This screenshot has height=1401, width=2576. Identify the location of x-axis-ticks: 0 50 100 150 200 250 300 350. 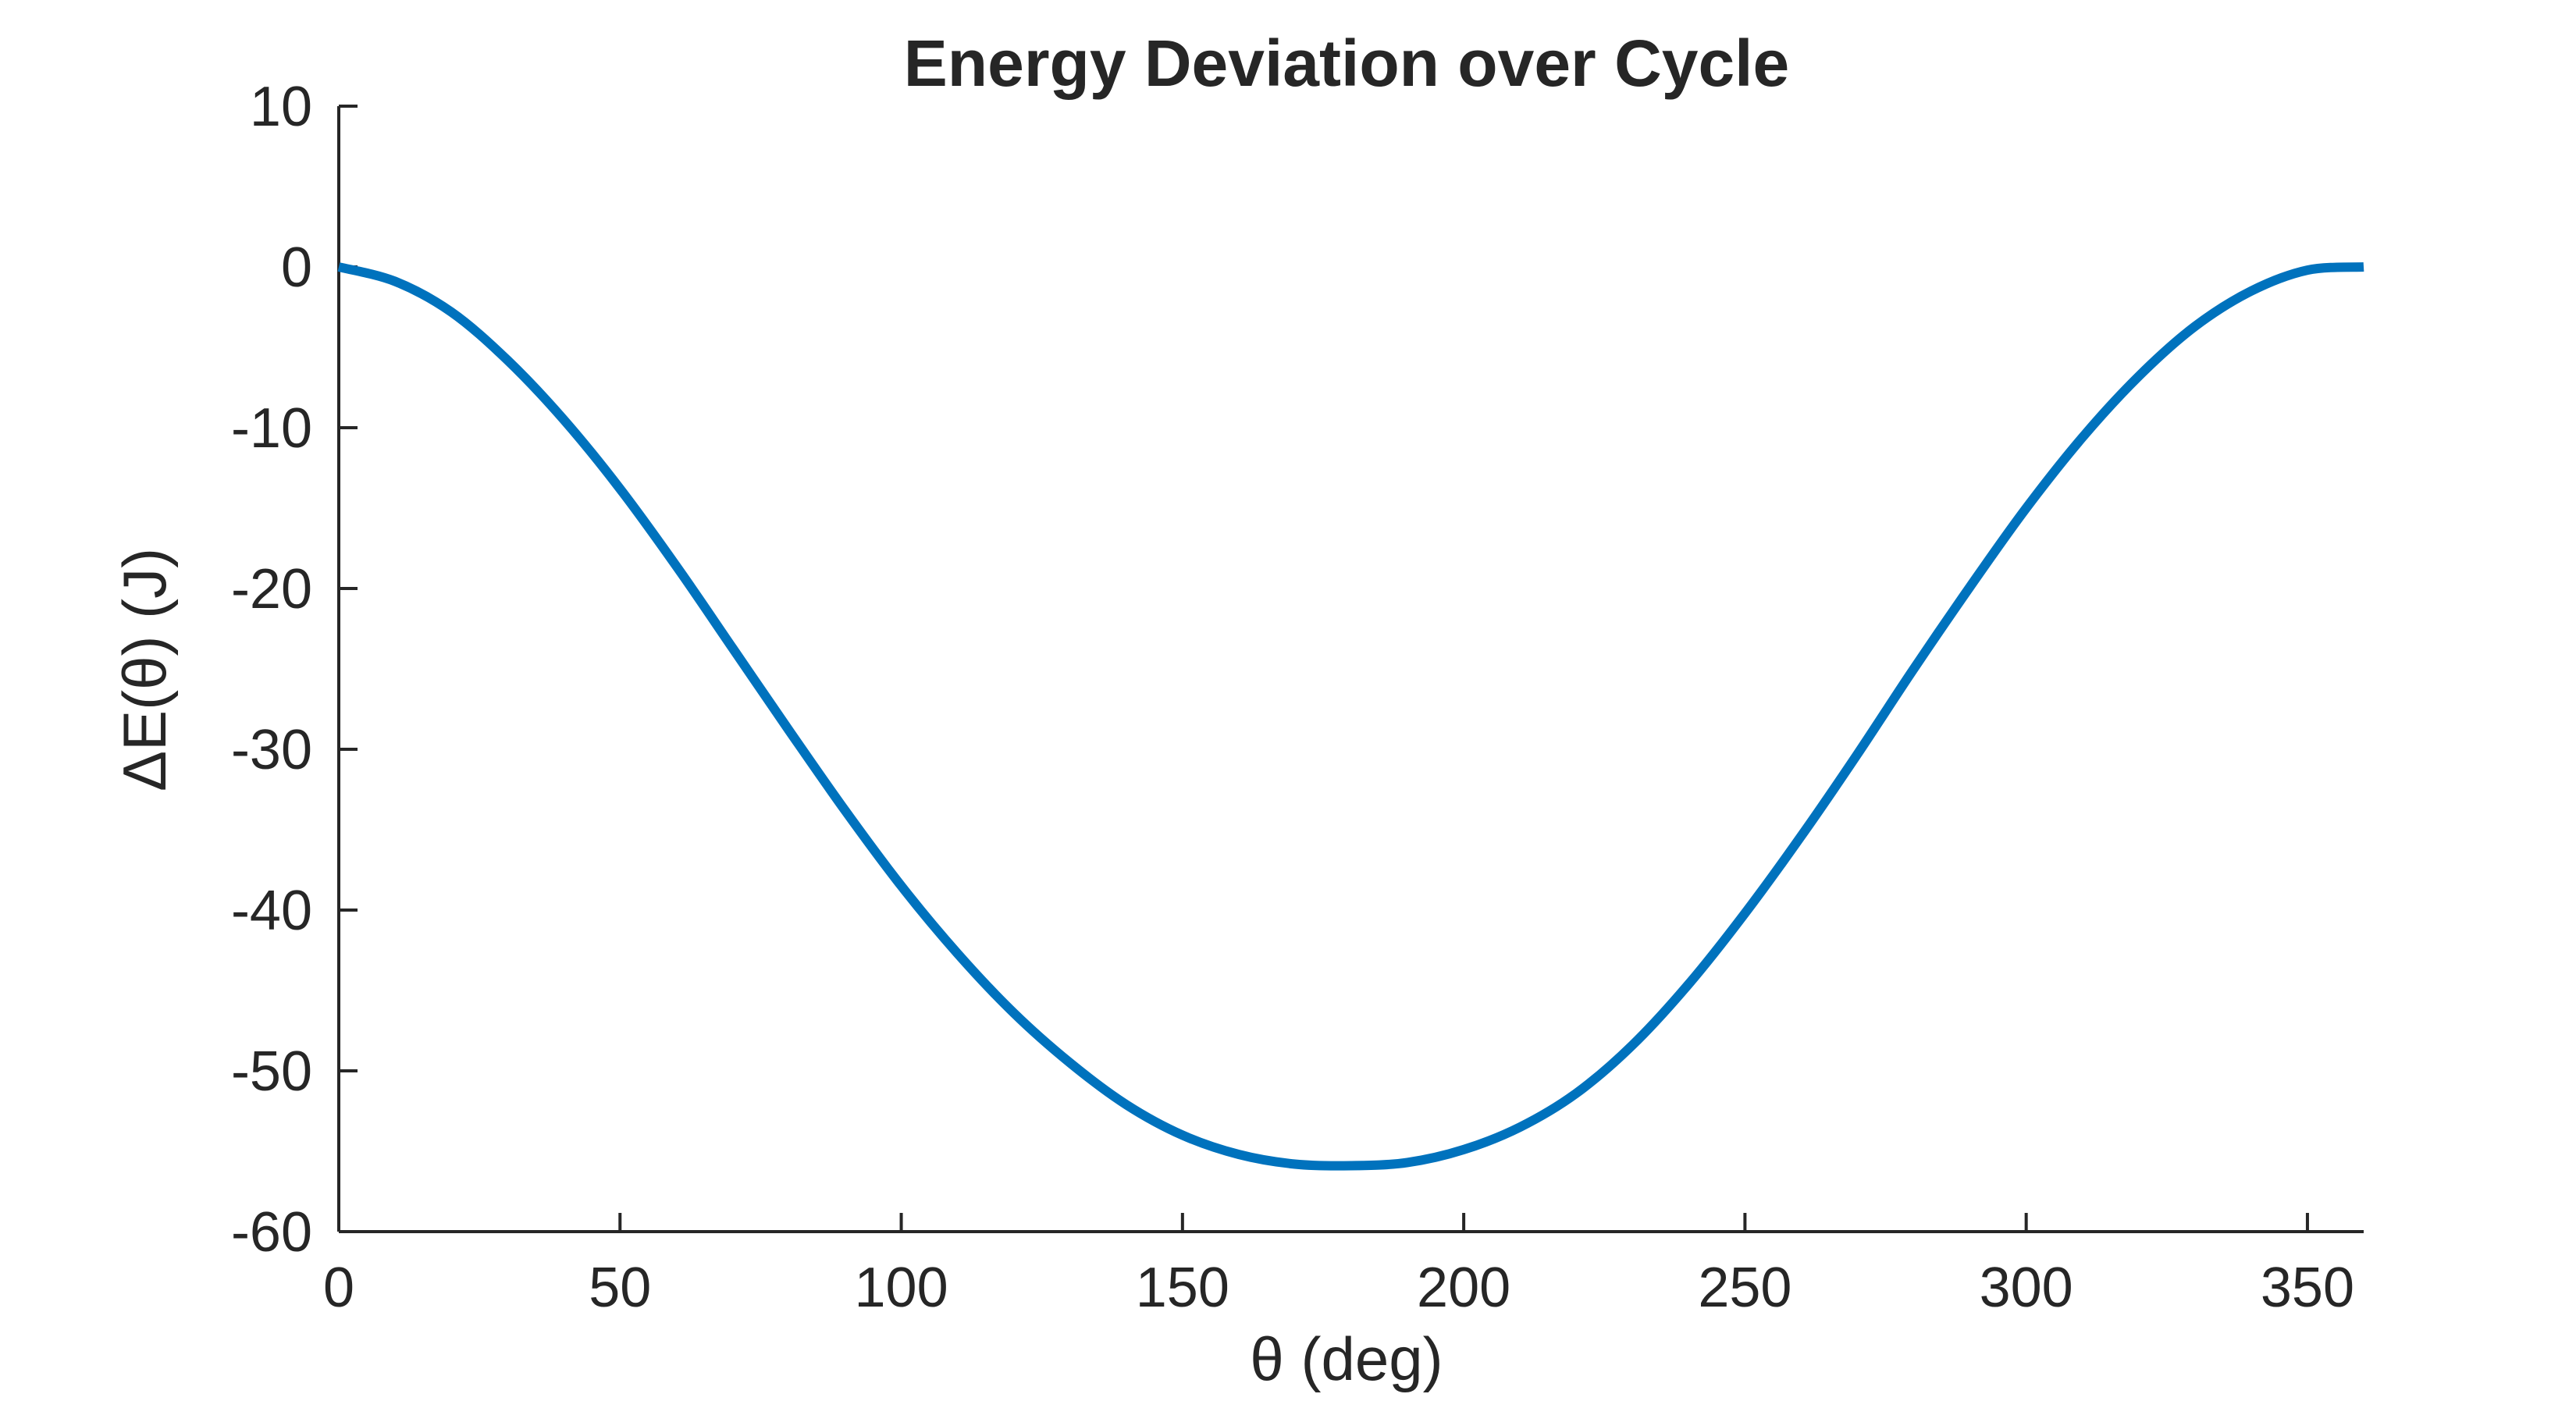
(1338, 1266).